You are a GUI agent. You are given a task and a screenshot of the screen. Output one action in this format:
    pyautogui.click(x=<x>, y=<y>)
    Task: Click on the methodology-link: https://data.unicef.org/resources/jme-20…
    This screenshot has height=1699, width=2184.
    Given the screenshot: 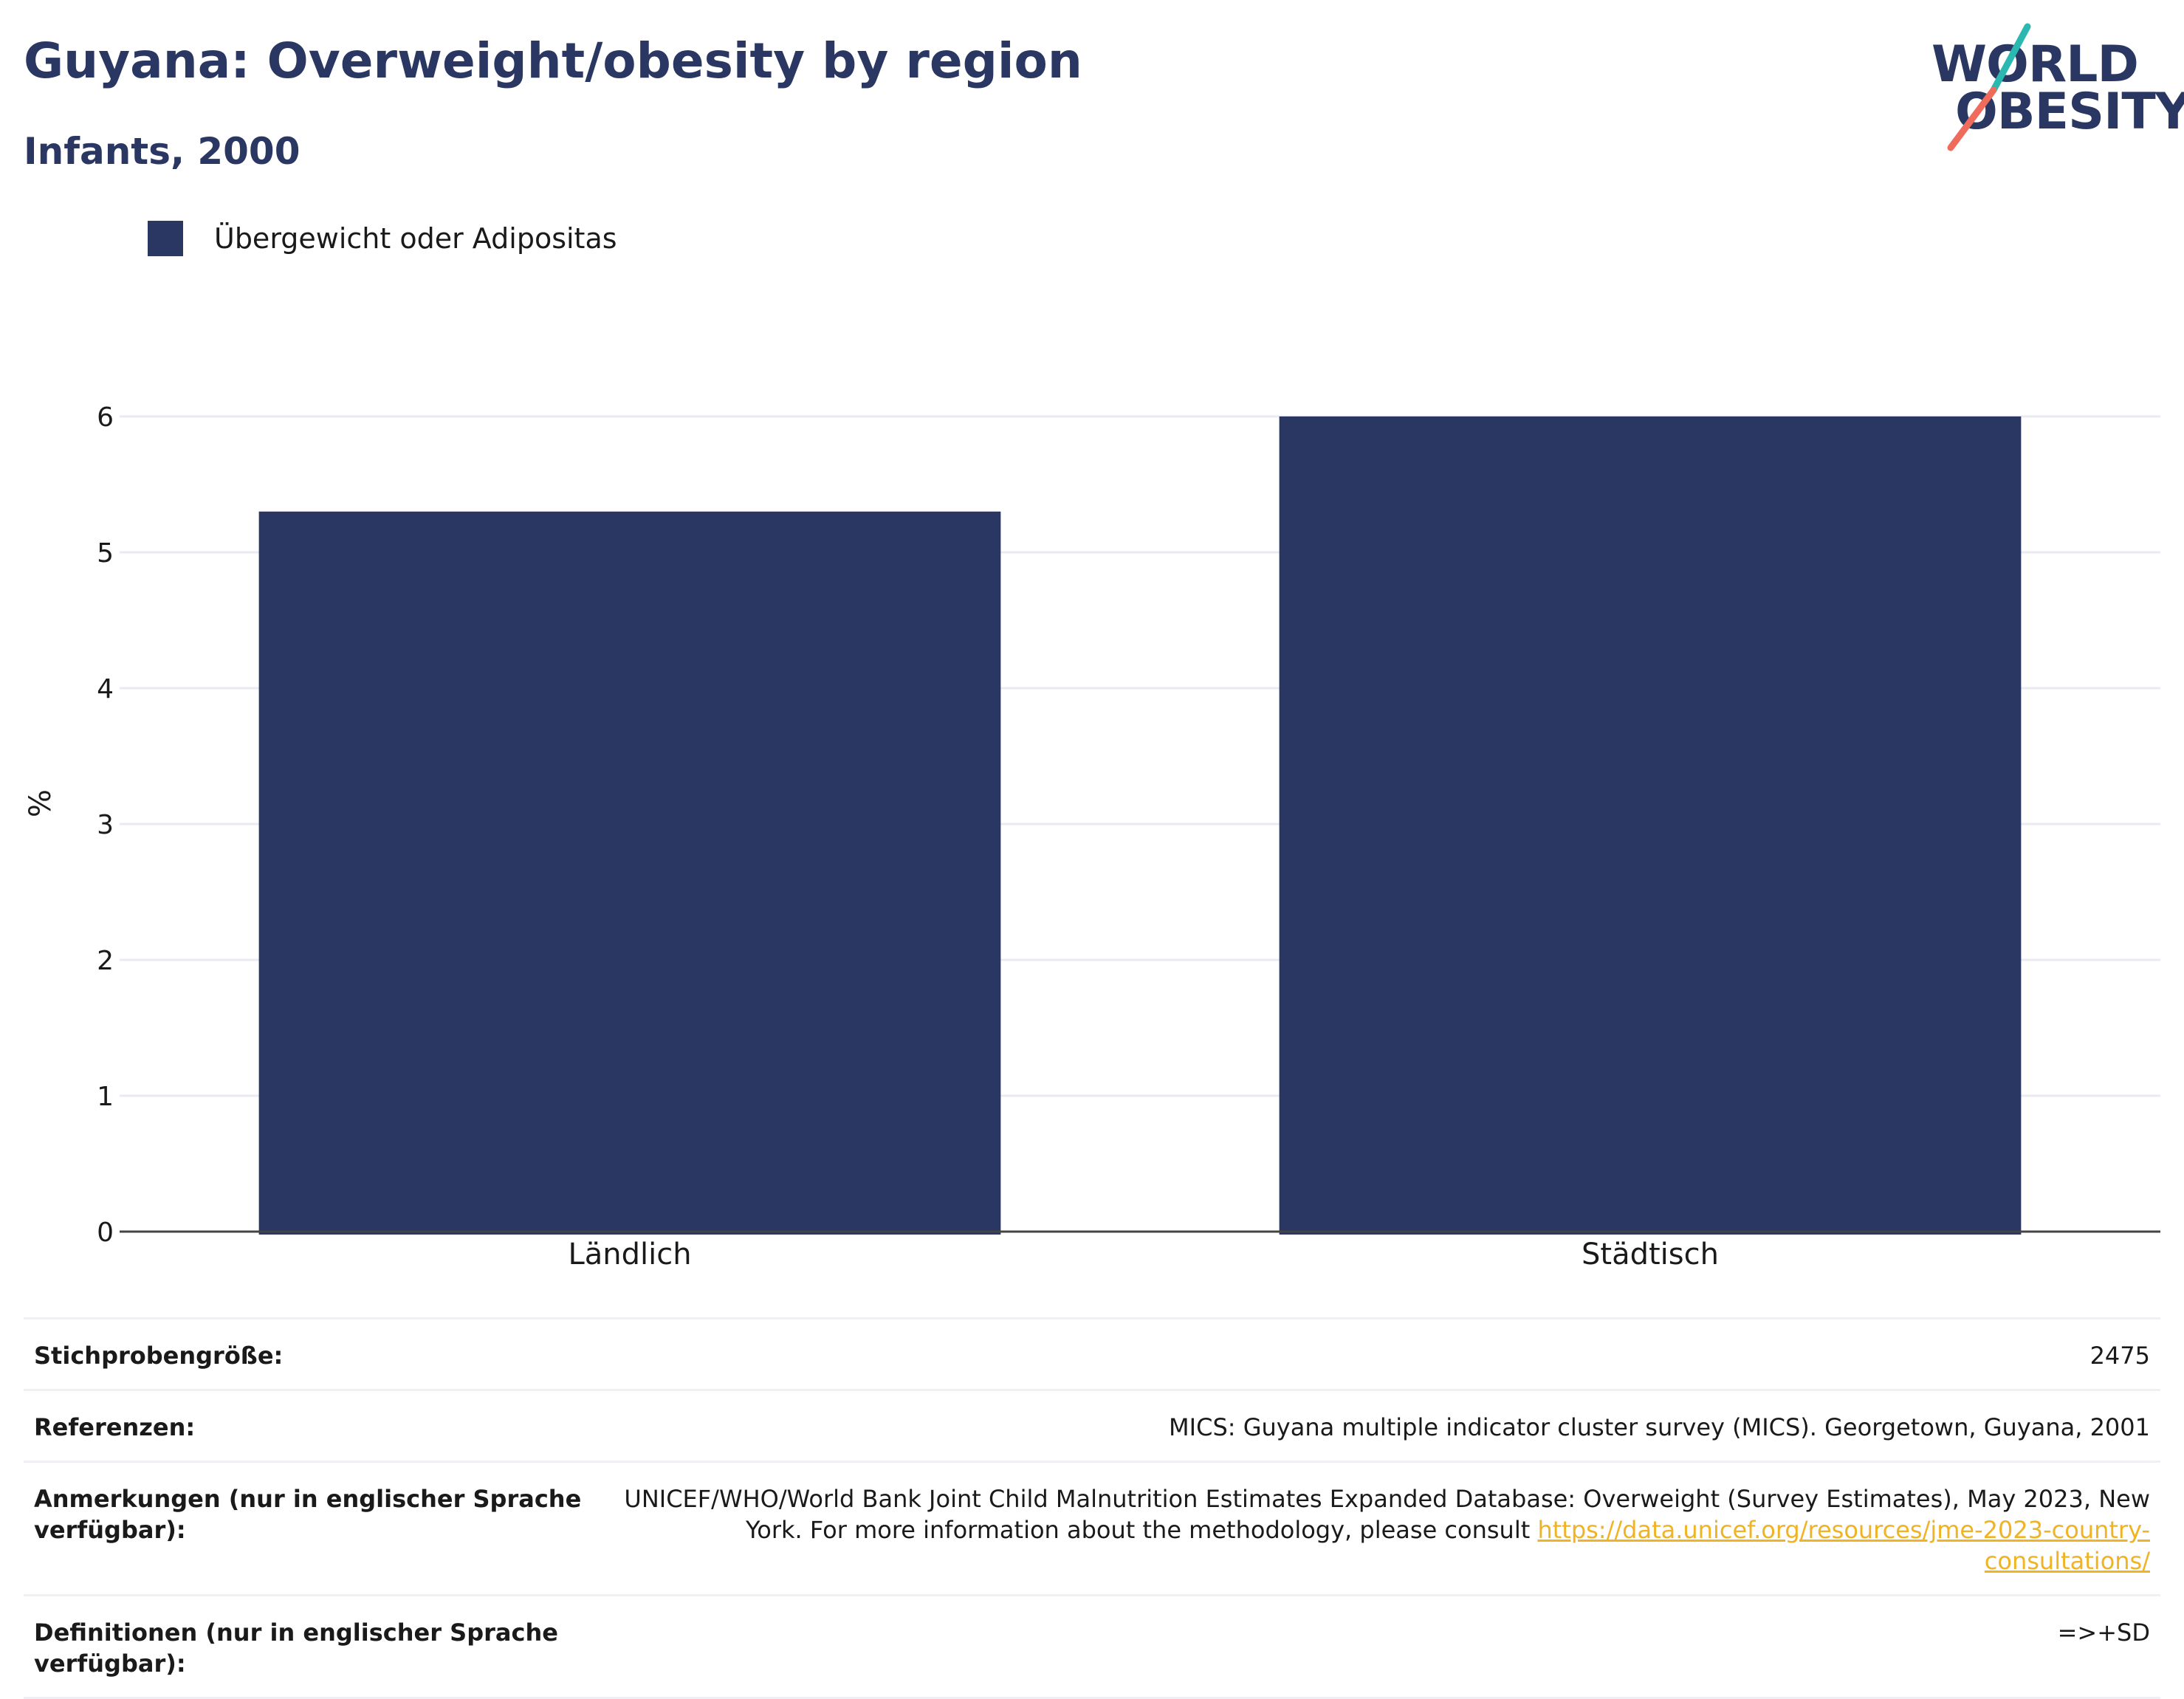 What is the action you would take?
    pyautogui.click(x=1844, y=1545)
    